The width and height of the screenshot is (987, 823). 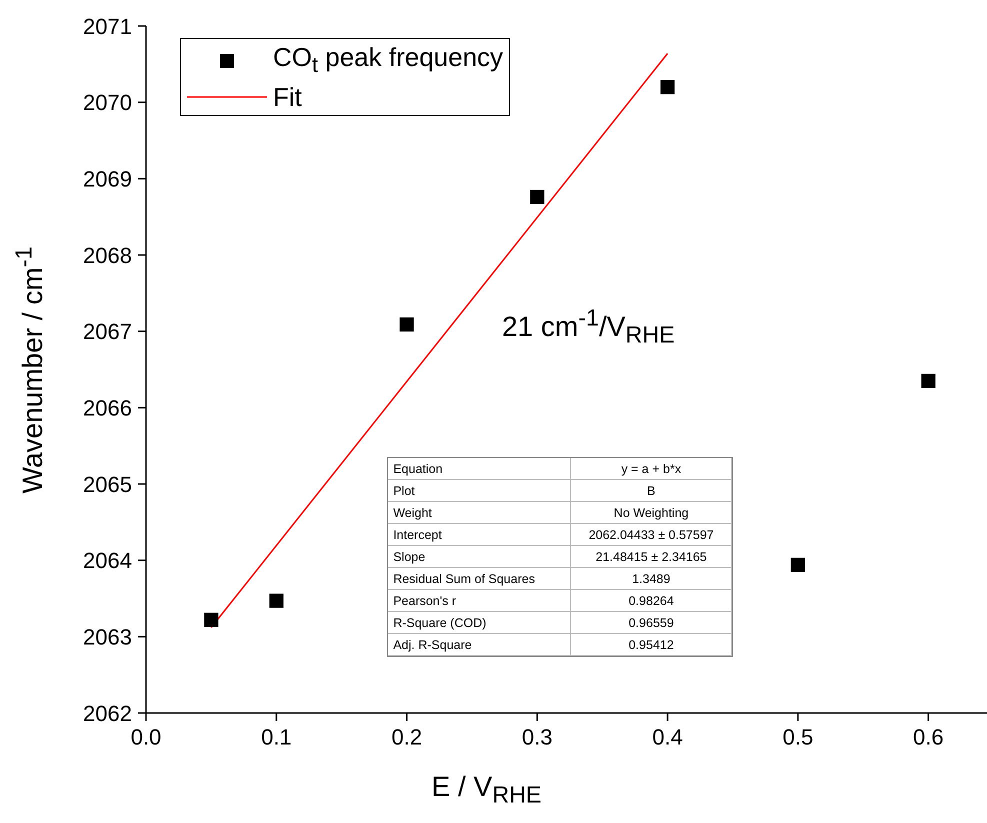 I want to click on legend-label: CO$_{t}$ peak frequency, so click(x=388, y=60).